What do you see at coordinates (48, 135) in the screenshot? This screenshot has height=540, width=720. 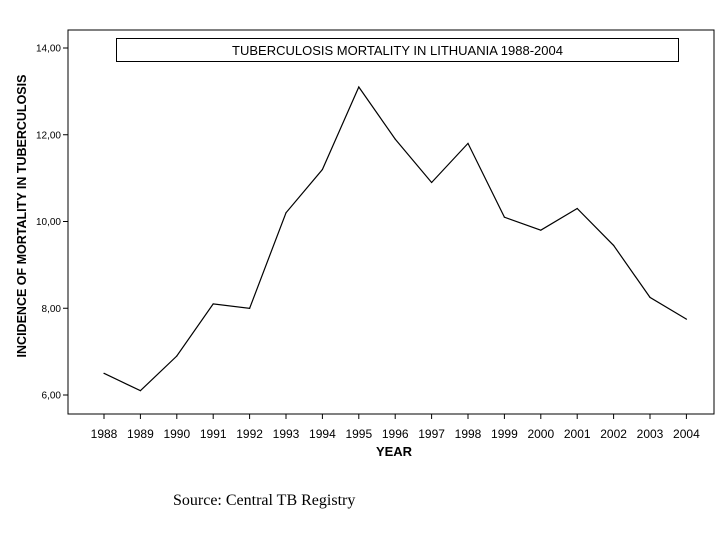 I see `y-tick-label: 12,00` at bounding box center [48, 135].